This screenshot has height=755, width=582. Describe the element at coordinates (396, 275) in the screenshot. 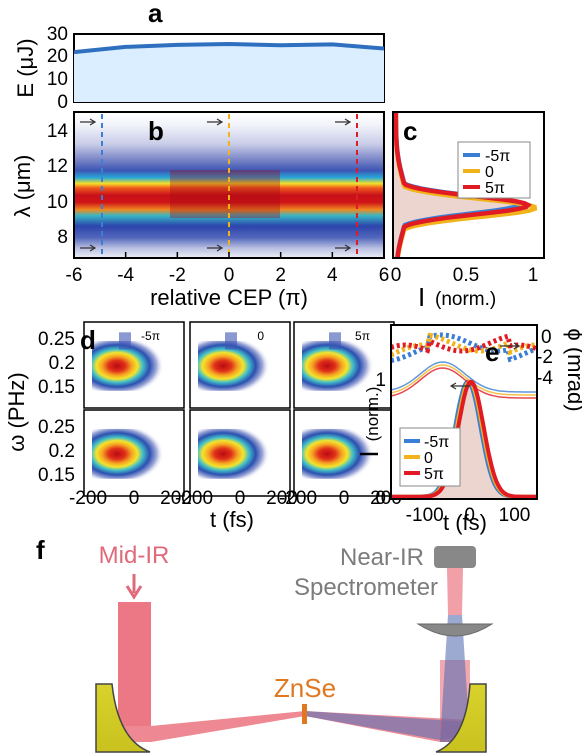

I see `intensity-xtick: 0` at that location.